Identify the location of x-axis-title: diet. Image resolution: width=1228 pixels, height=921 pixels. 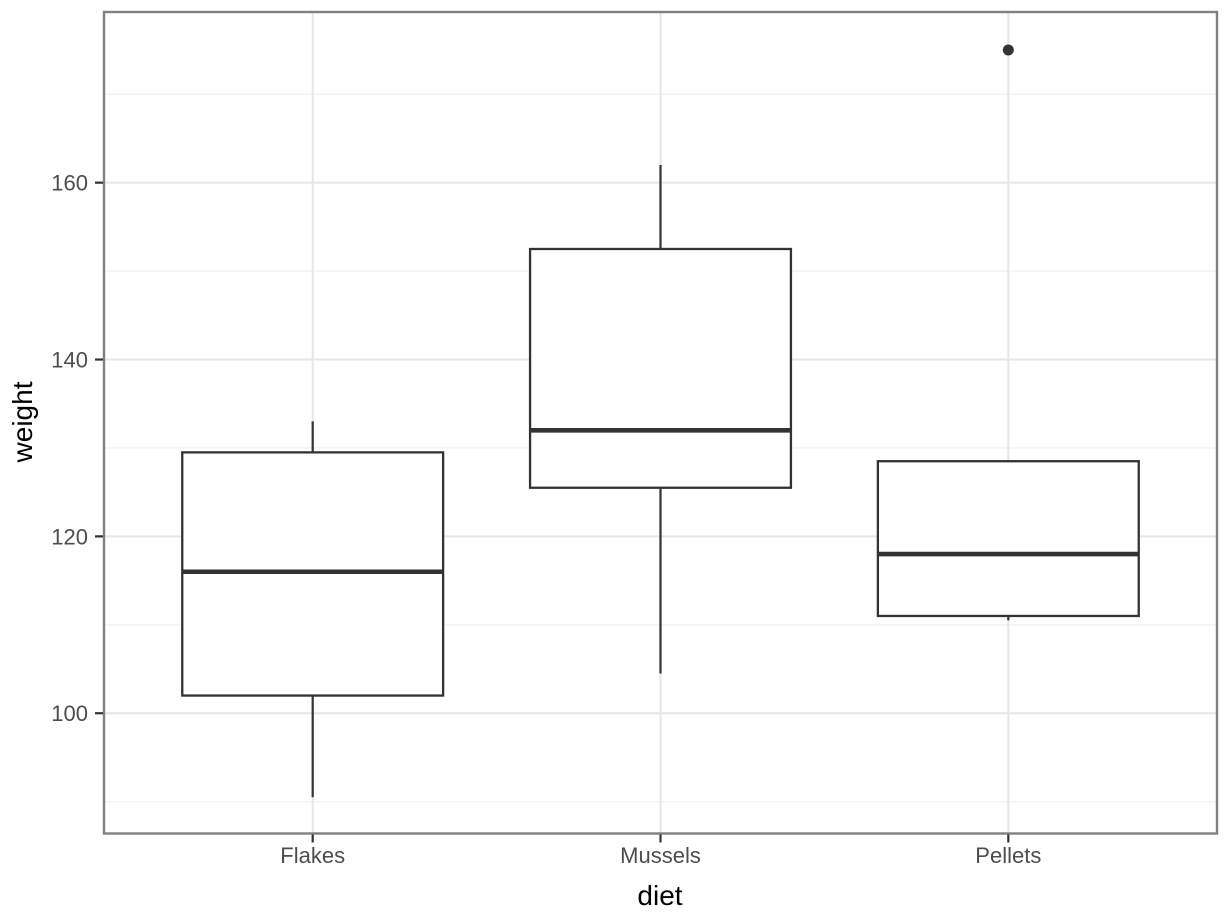
(660, 895).